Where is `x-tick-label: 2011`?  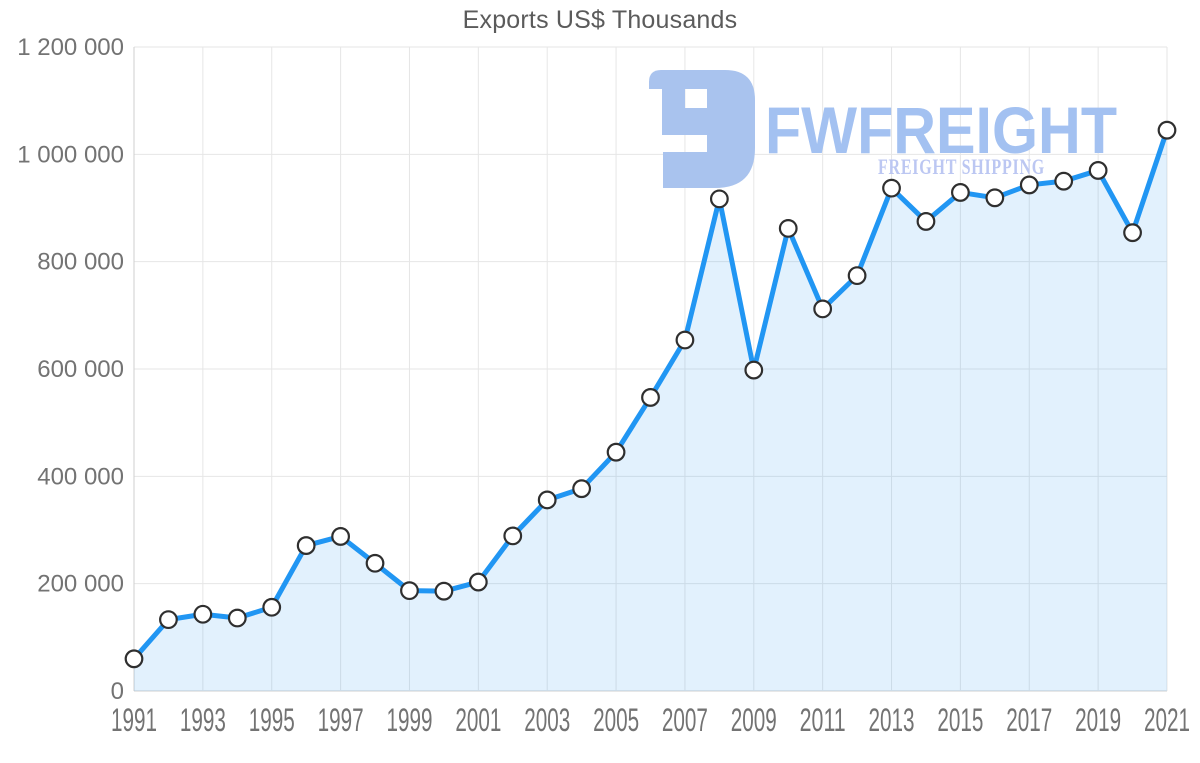 x-tick-label: 2011 is located at coordinates (823, 720).